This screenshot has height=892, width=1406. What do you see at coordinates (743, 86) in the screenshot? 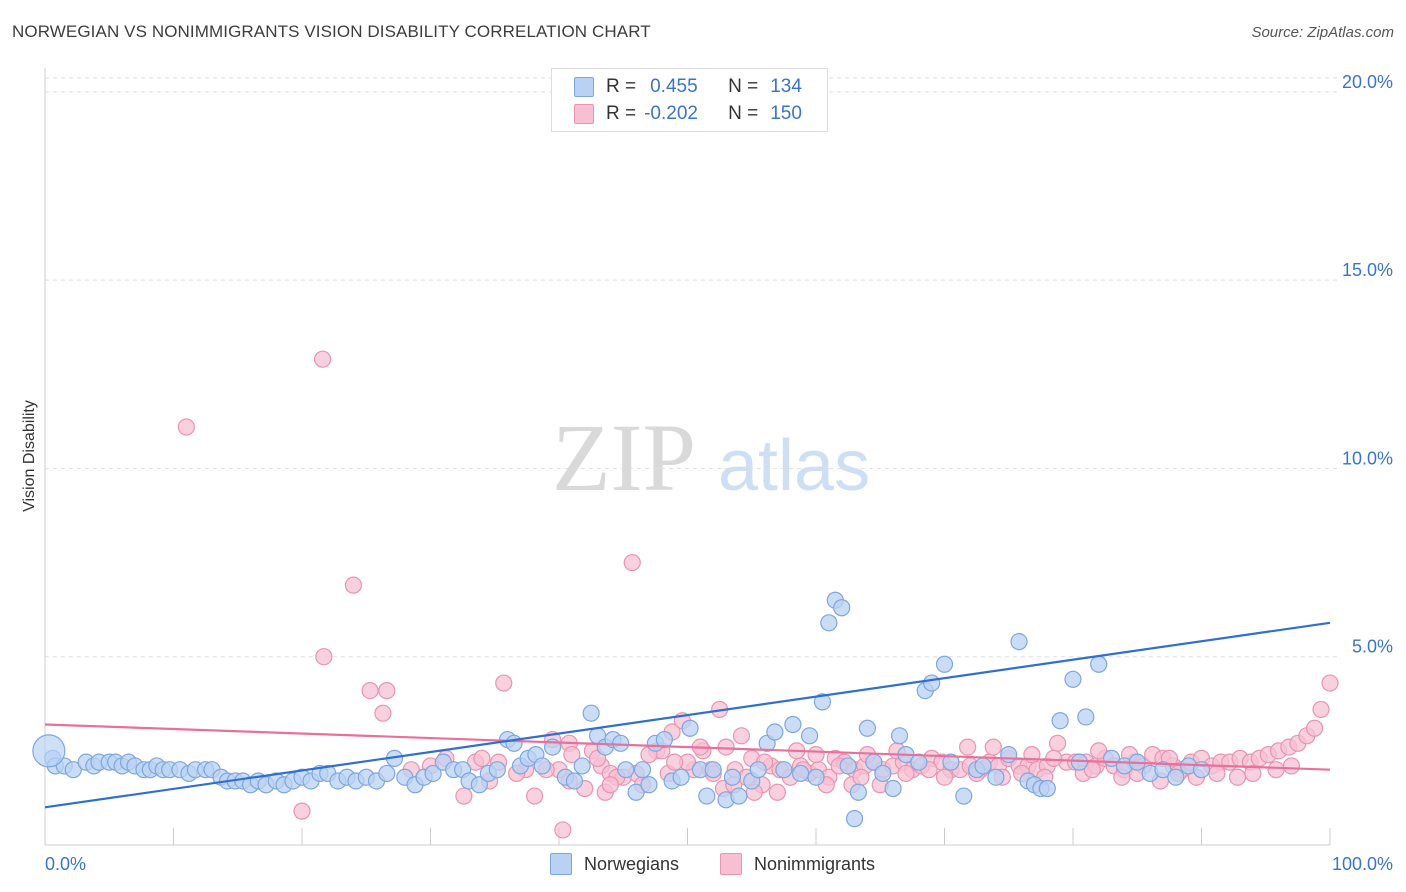
I see `legend-n-label: N =` at bounding box center [743, 86].